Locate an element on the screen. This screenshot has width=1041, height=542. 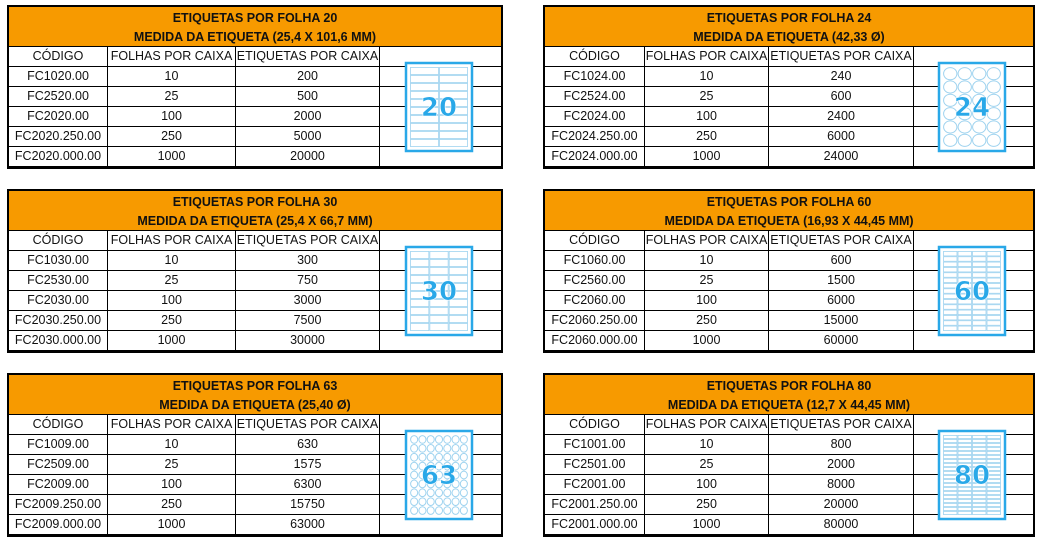
table-cell: 250 is located at coordinates (707, 504).